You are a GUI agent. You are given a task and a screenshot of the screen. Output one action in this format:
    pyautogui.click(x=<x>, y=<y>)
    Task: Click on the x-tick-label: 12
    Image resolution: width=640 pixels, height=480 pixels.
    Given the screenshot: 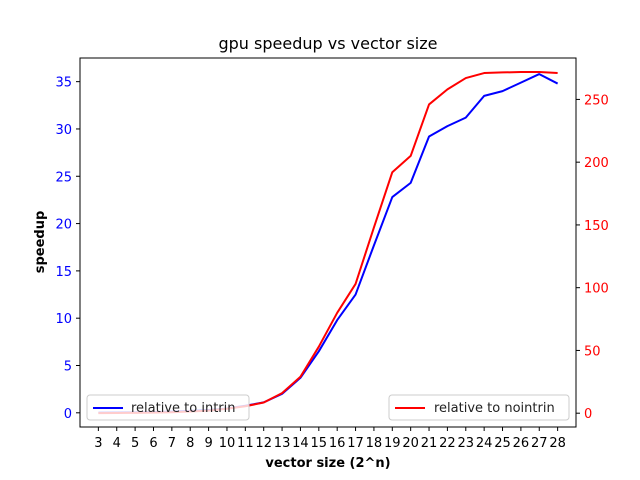 What is the action you would take?
    pyautogui.click(x=263, y=443)
    